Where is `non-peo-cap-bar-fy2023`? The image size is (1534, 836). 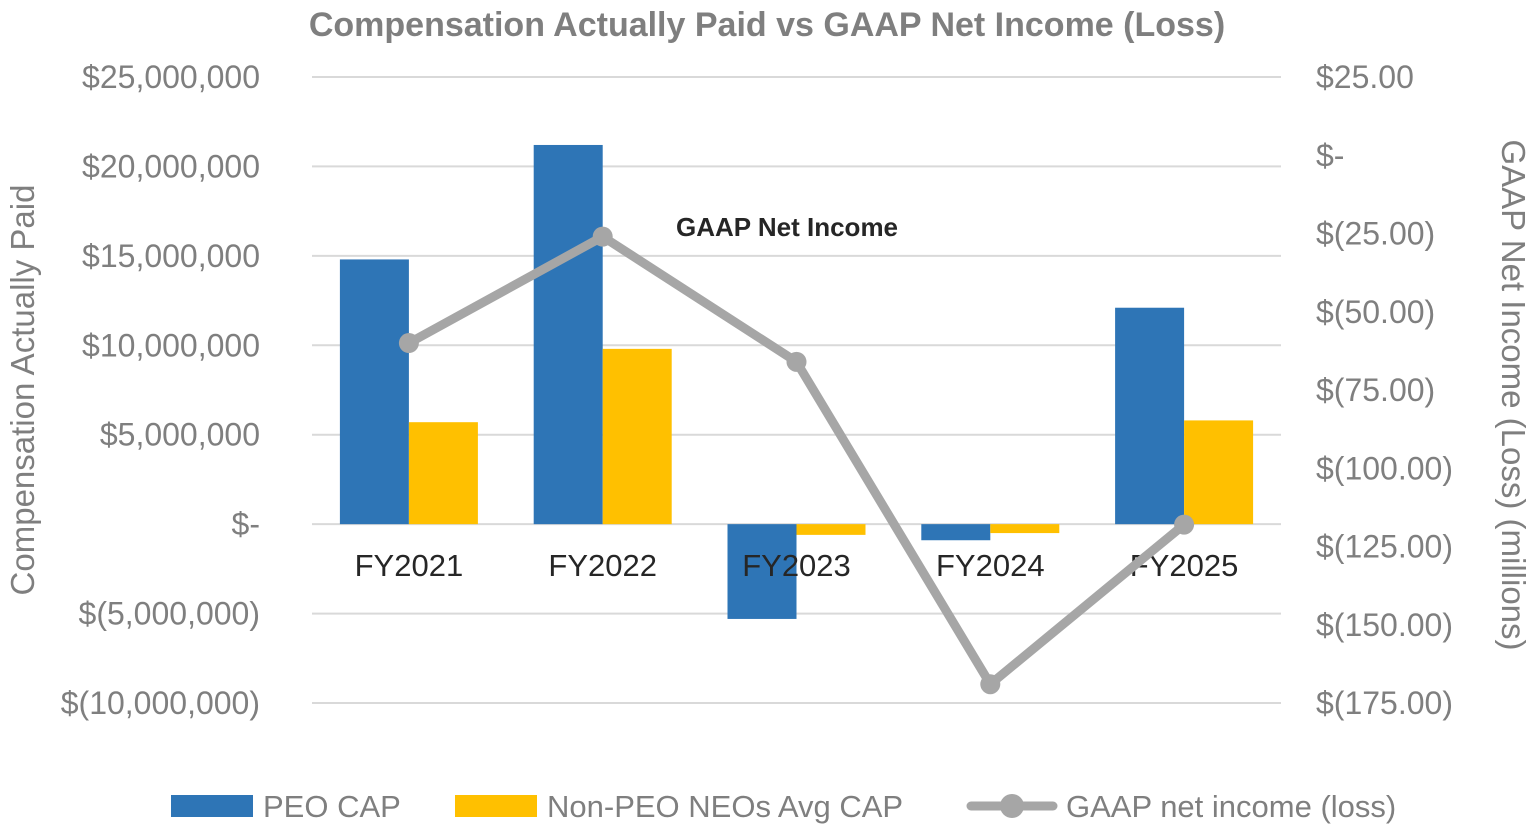
non-peo-cap-bar-fy2023 is located at coordinates (831, 529).